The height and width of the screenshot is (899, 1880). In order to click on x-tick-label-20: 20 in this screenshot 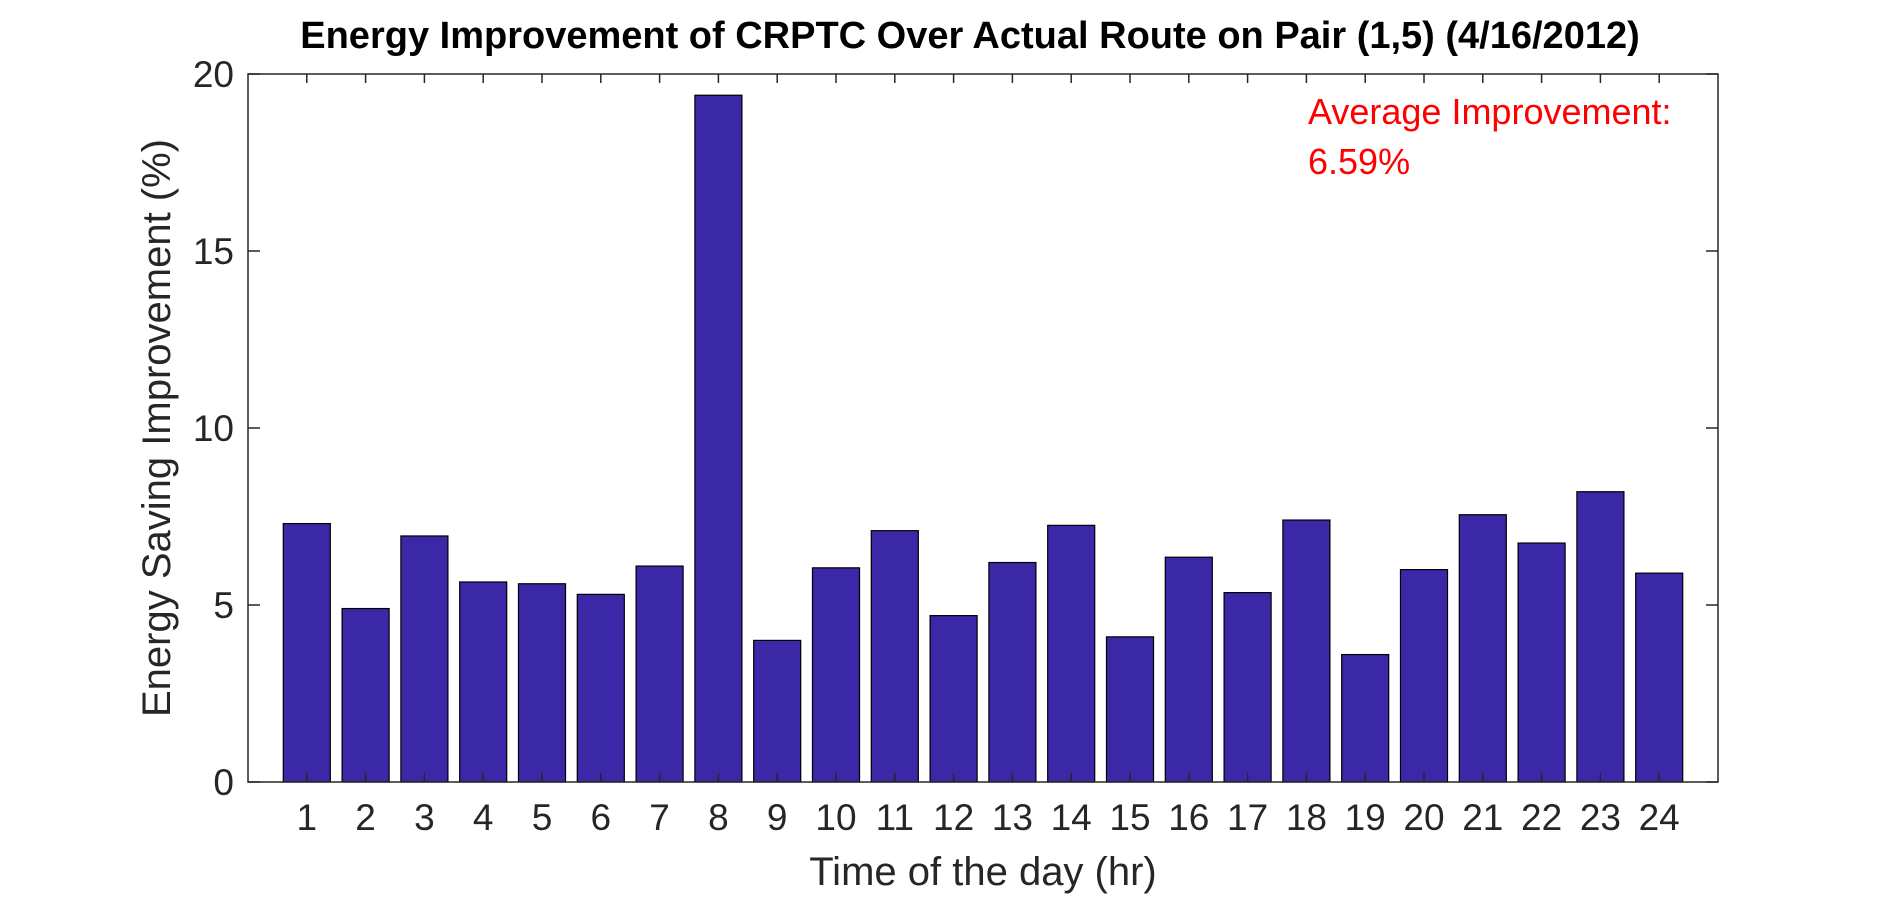, I will do `click(1423, 817)`.